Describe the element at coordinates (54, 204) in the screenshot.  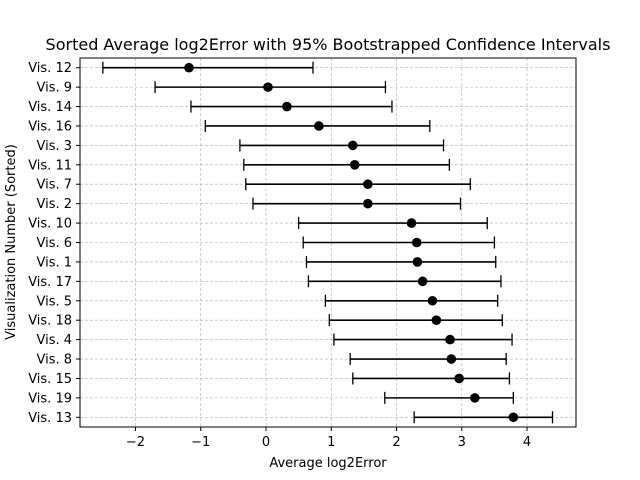
I see `y-tick-label: Vis. 2` at that location.